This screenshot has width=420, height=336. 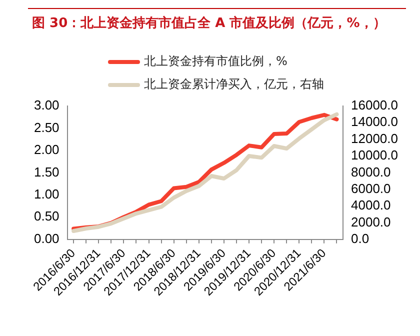 What do you see at coordinates (209, 23) in the screenshot?
I see `chart-title: 图 30：北上资金持有市值占全 A 市值及比例（亿元，%，）` at bounding box center [209, 23].